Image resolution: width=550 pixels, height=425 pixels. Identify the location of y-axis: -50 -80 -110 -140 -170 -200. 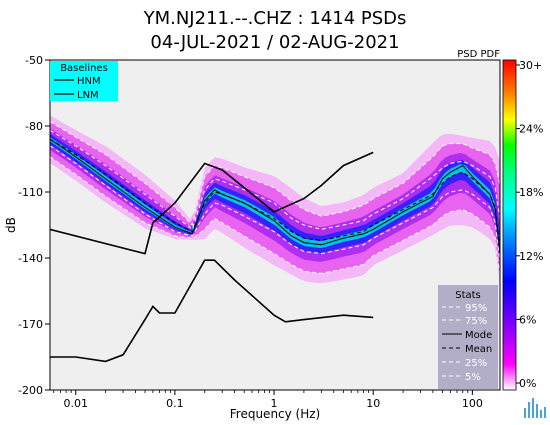
(34, 225).